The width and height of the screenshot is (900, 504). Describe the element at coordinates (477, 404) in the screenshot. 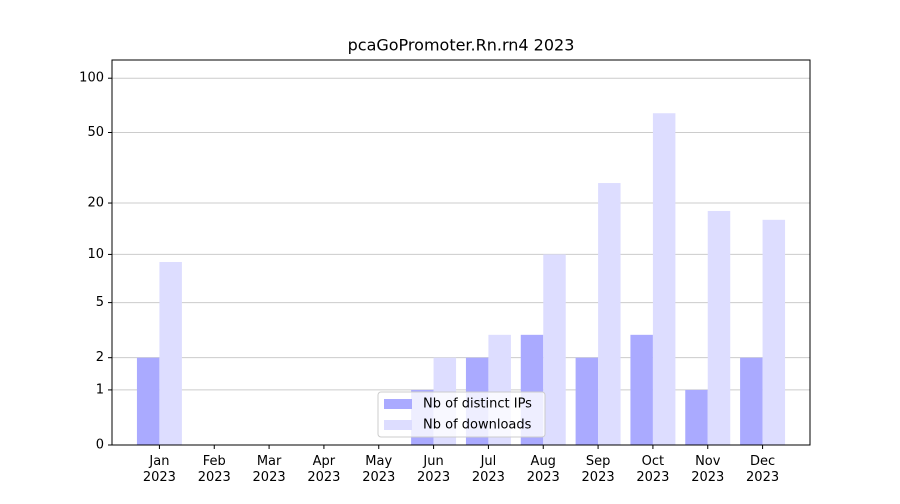

I see `legend-label: Nb of distinct IPs` at that location.